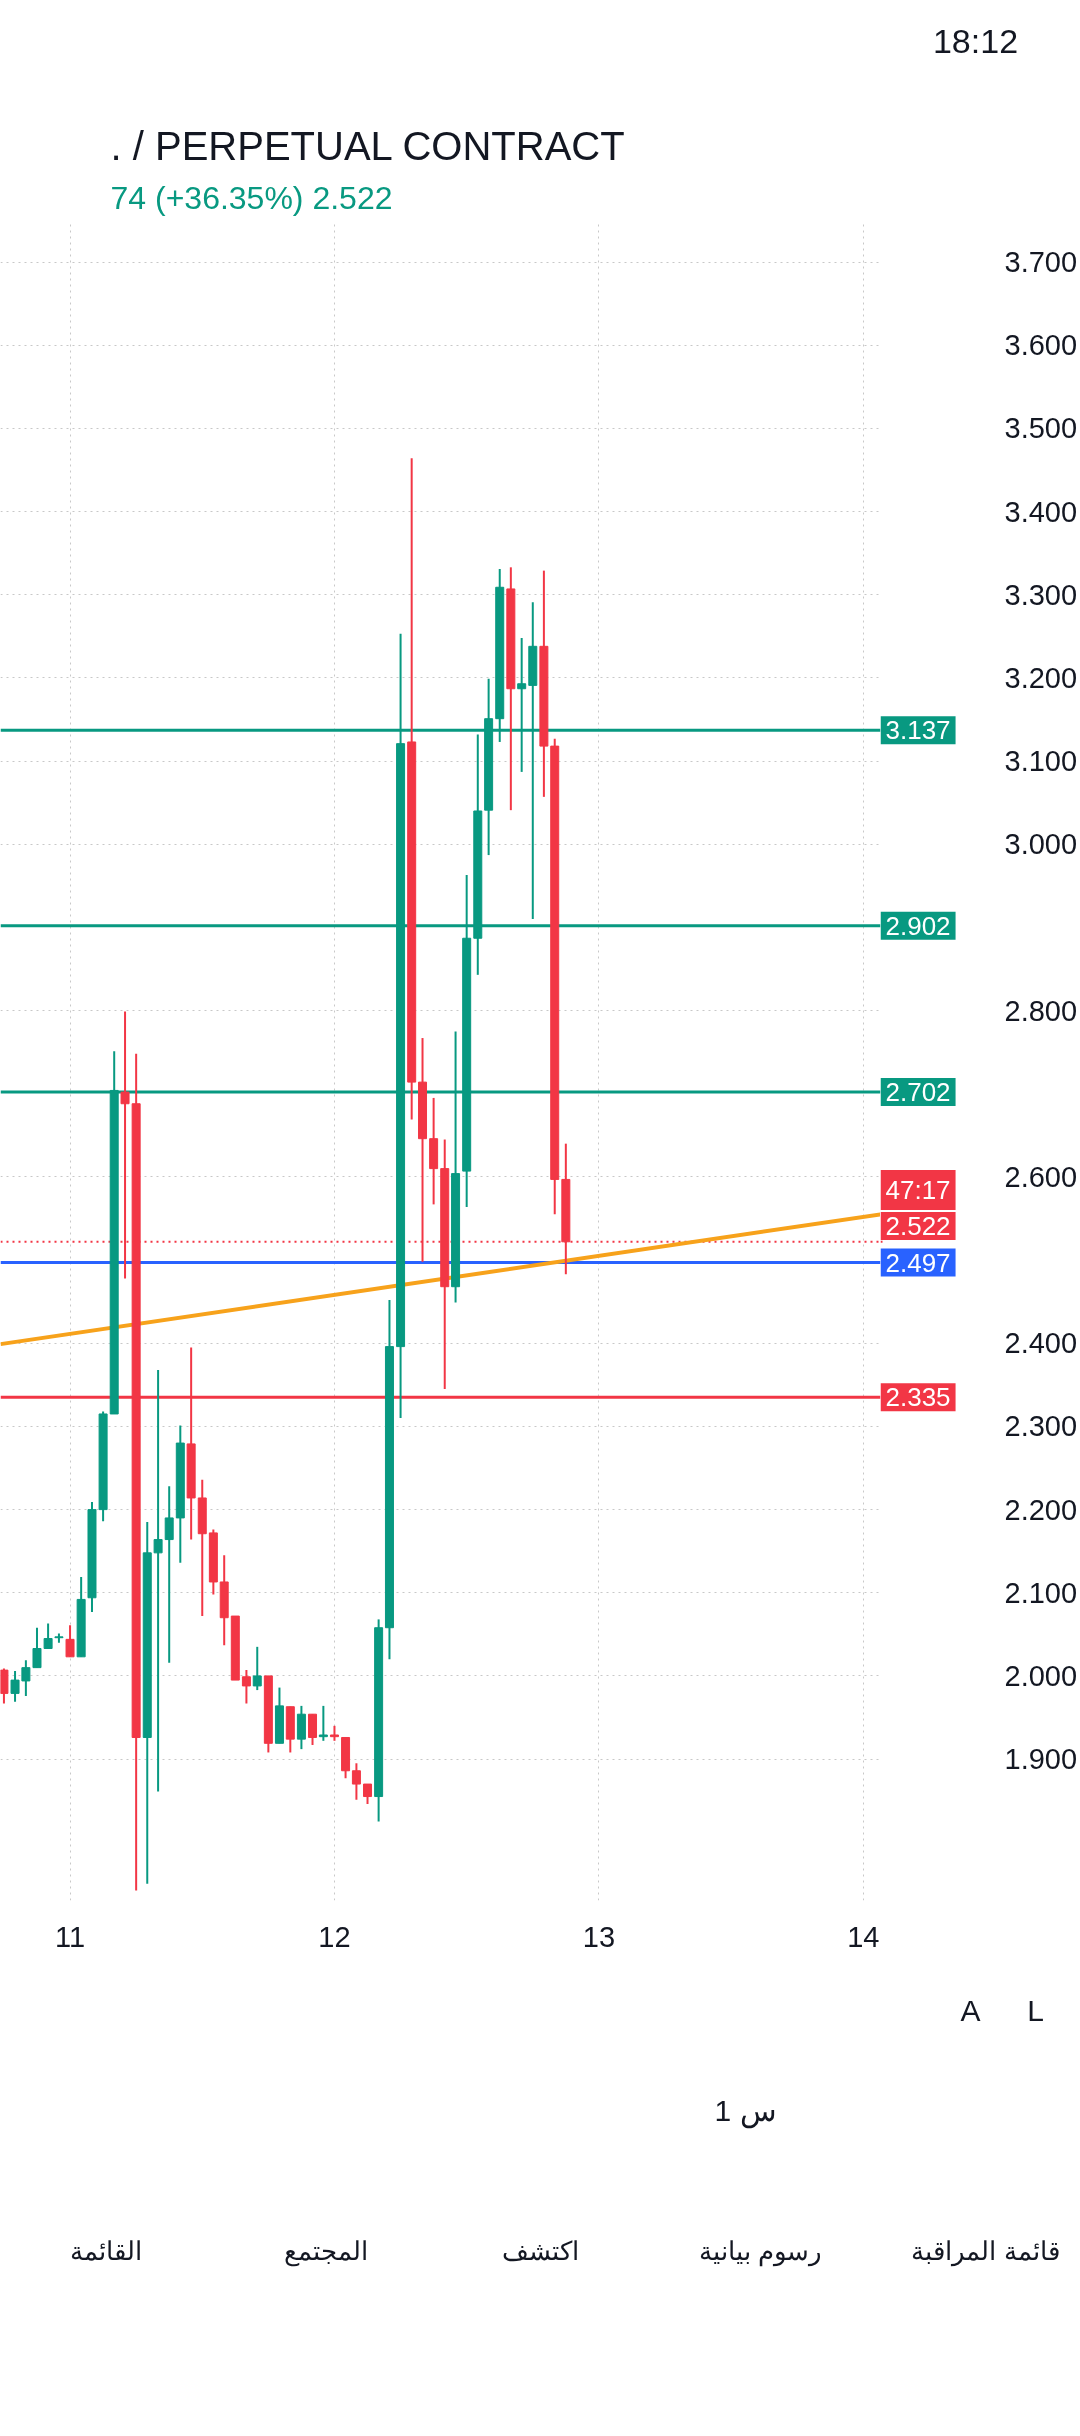 Image resolution: width=1080 pixels, height=2436 pixels. I want to click on y-tick-label: 2.100, so click(1041, 1592).